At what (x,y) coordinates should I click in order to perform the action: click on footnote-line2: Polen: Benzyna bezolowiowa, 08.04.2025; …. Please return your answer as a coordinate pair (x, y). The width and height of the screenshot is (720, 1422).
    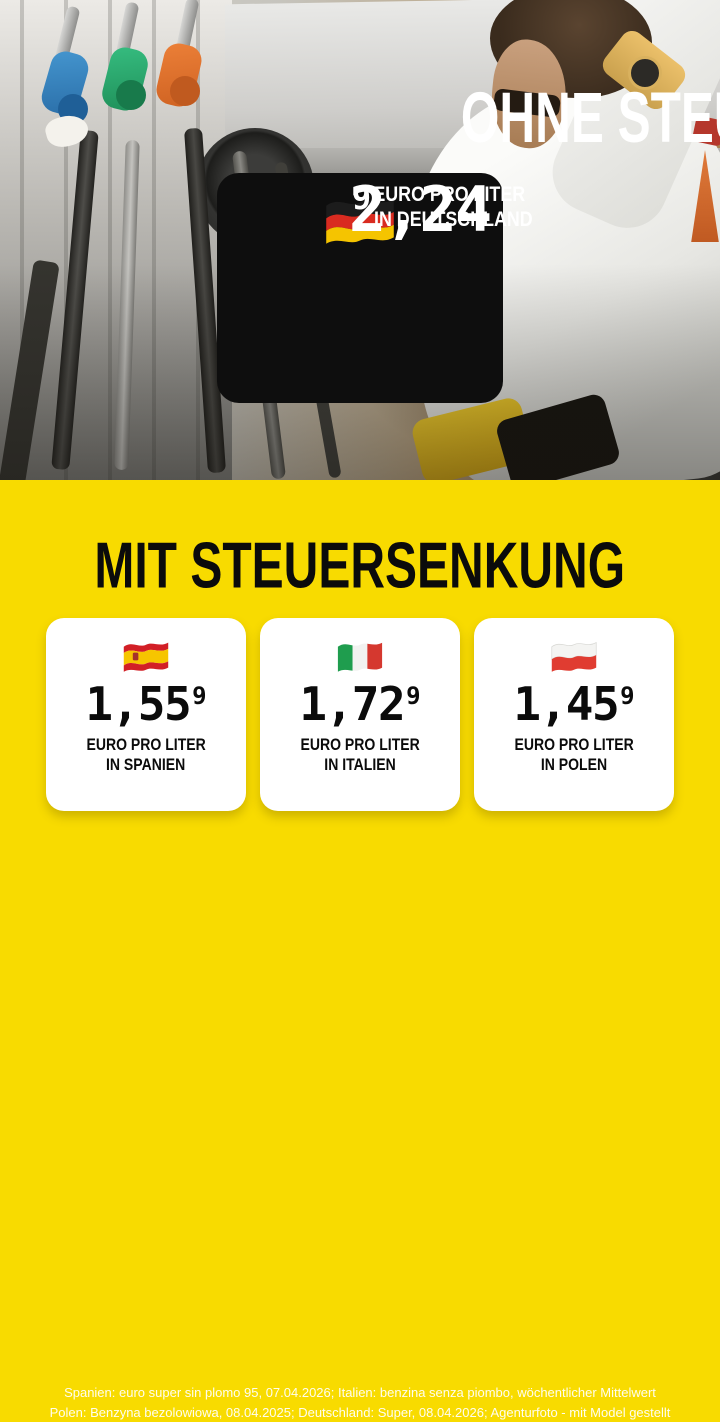
    Looking at the image, I should click on (360, 1412).